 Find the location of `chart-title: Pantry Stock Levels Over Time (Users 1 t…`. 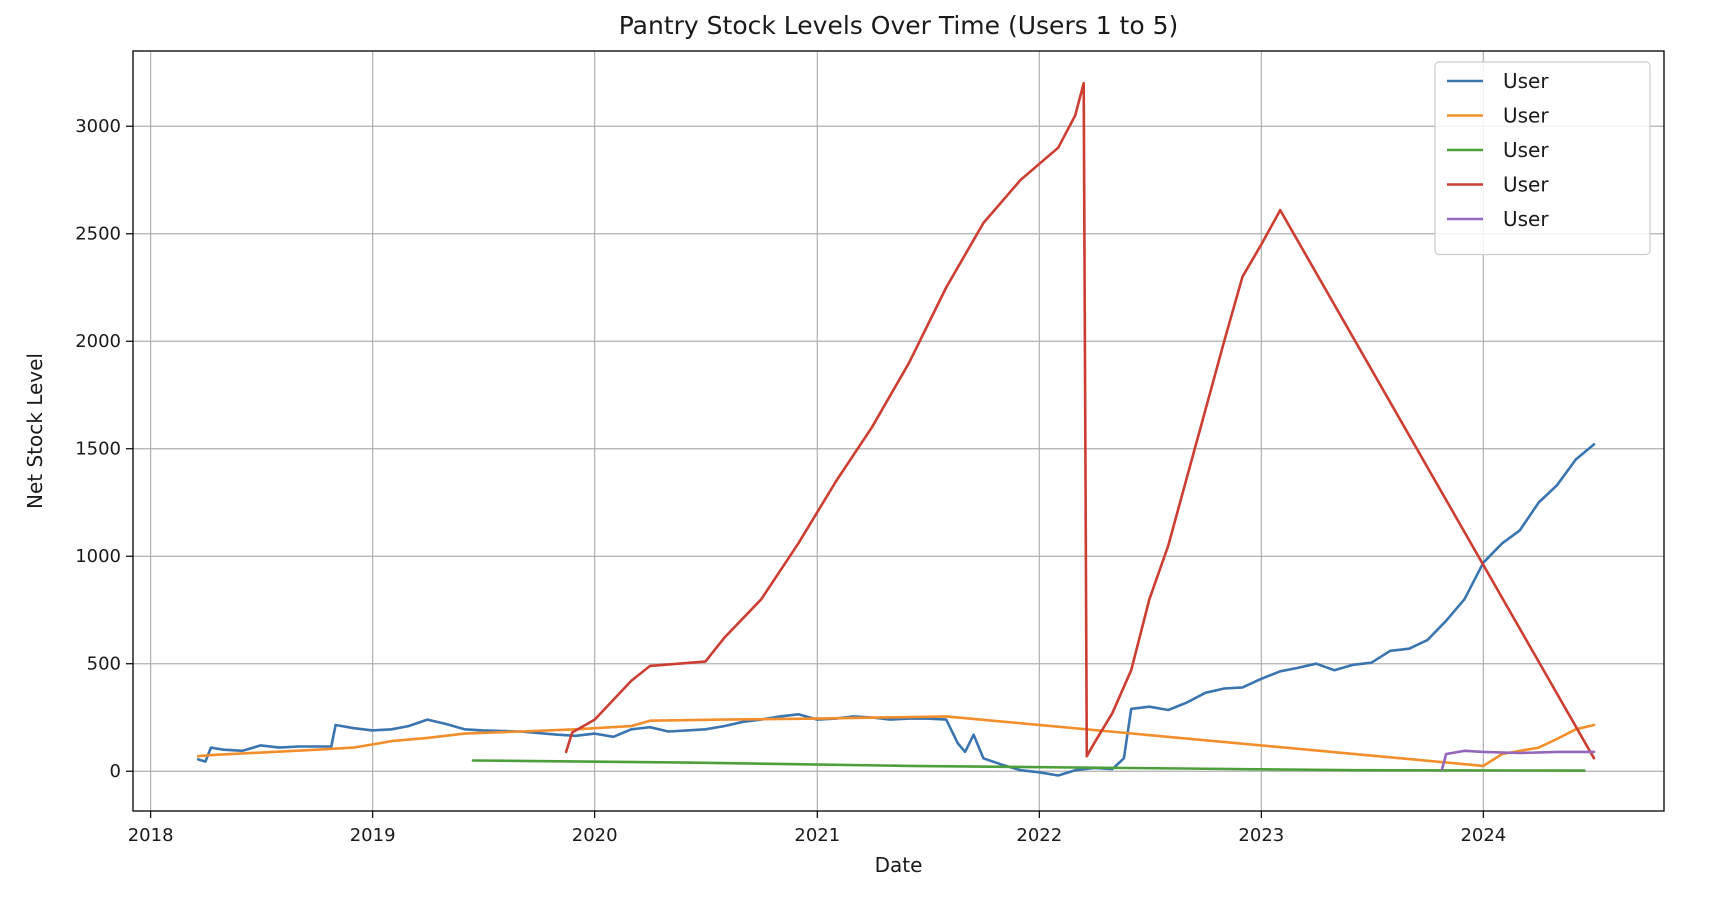

chart-title: Pantry Stock Levels Over Time (Users 1 t… is located at coordinates (899, 25).